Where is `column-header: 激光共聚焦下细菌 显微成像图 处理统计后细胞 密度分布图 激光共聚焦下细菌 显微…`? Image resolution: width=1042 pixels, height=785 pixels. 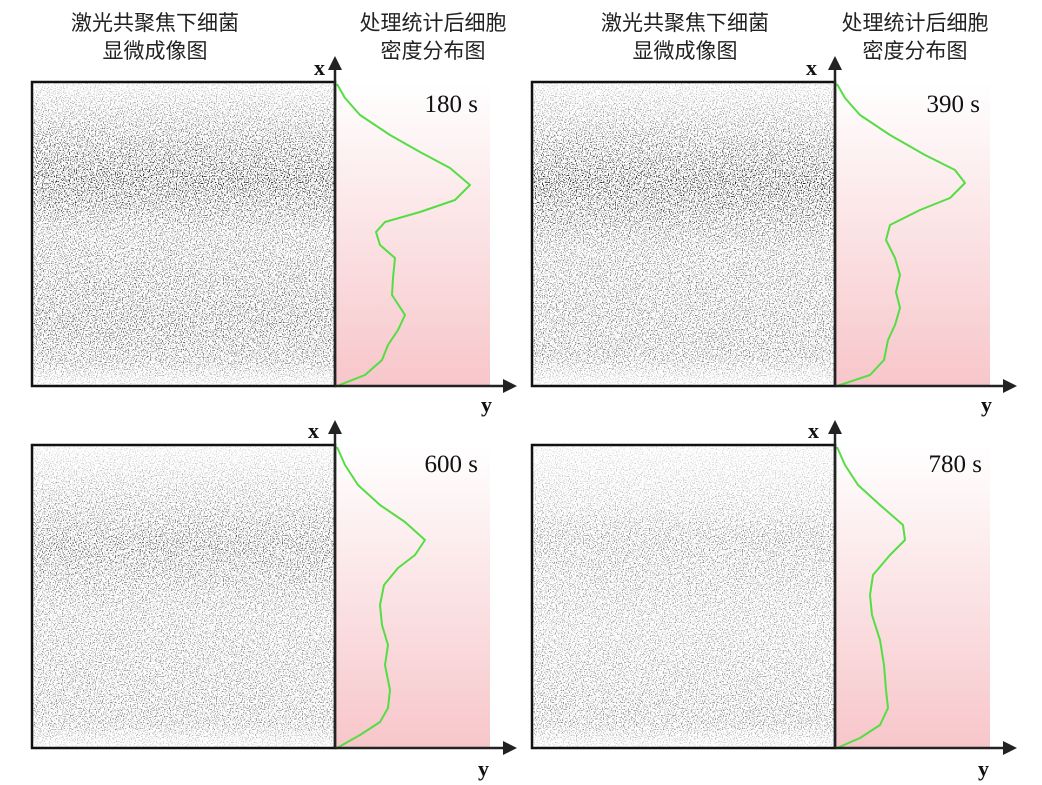
column-header: 激光共聚焦下细菌 显微成像图 处理统计后细胞 密度分布图 激光共聚焦下细菌 显微… is located at coordinates (530, 37).